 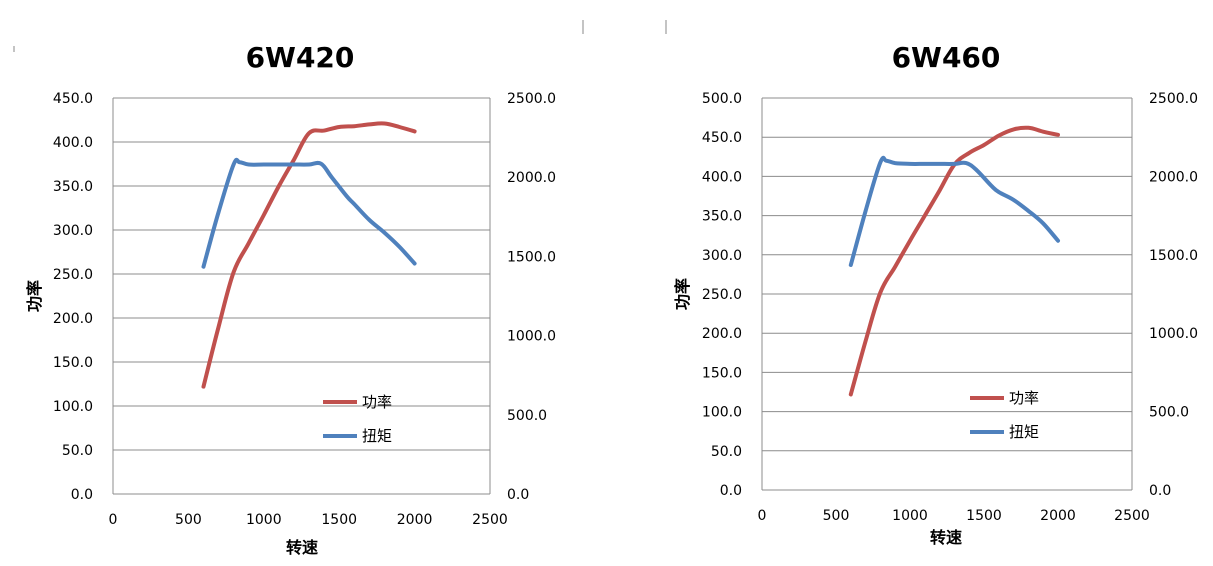 I want to click on chart-title: 6W460, so click(x=946, y=57).